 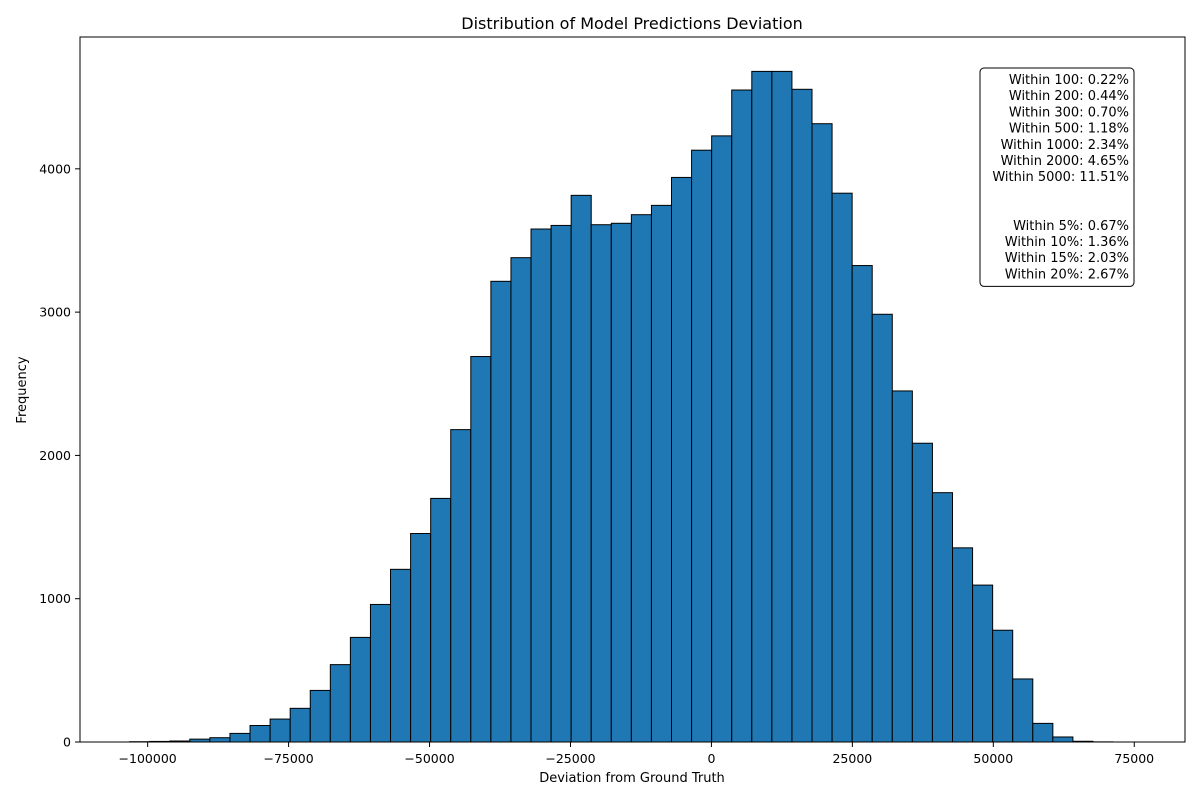 I want to click on x-tick-label: −75000, so click(x=288, y=758).